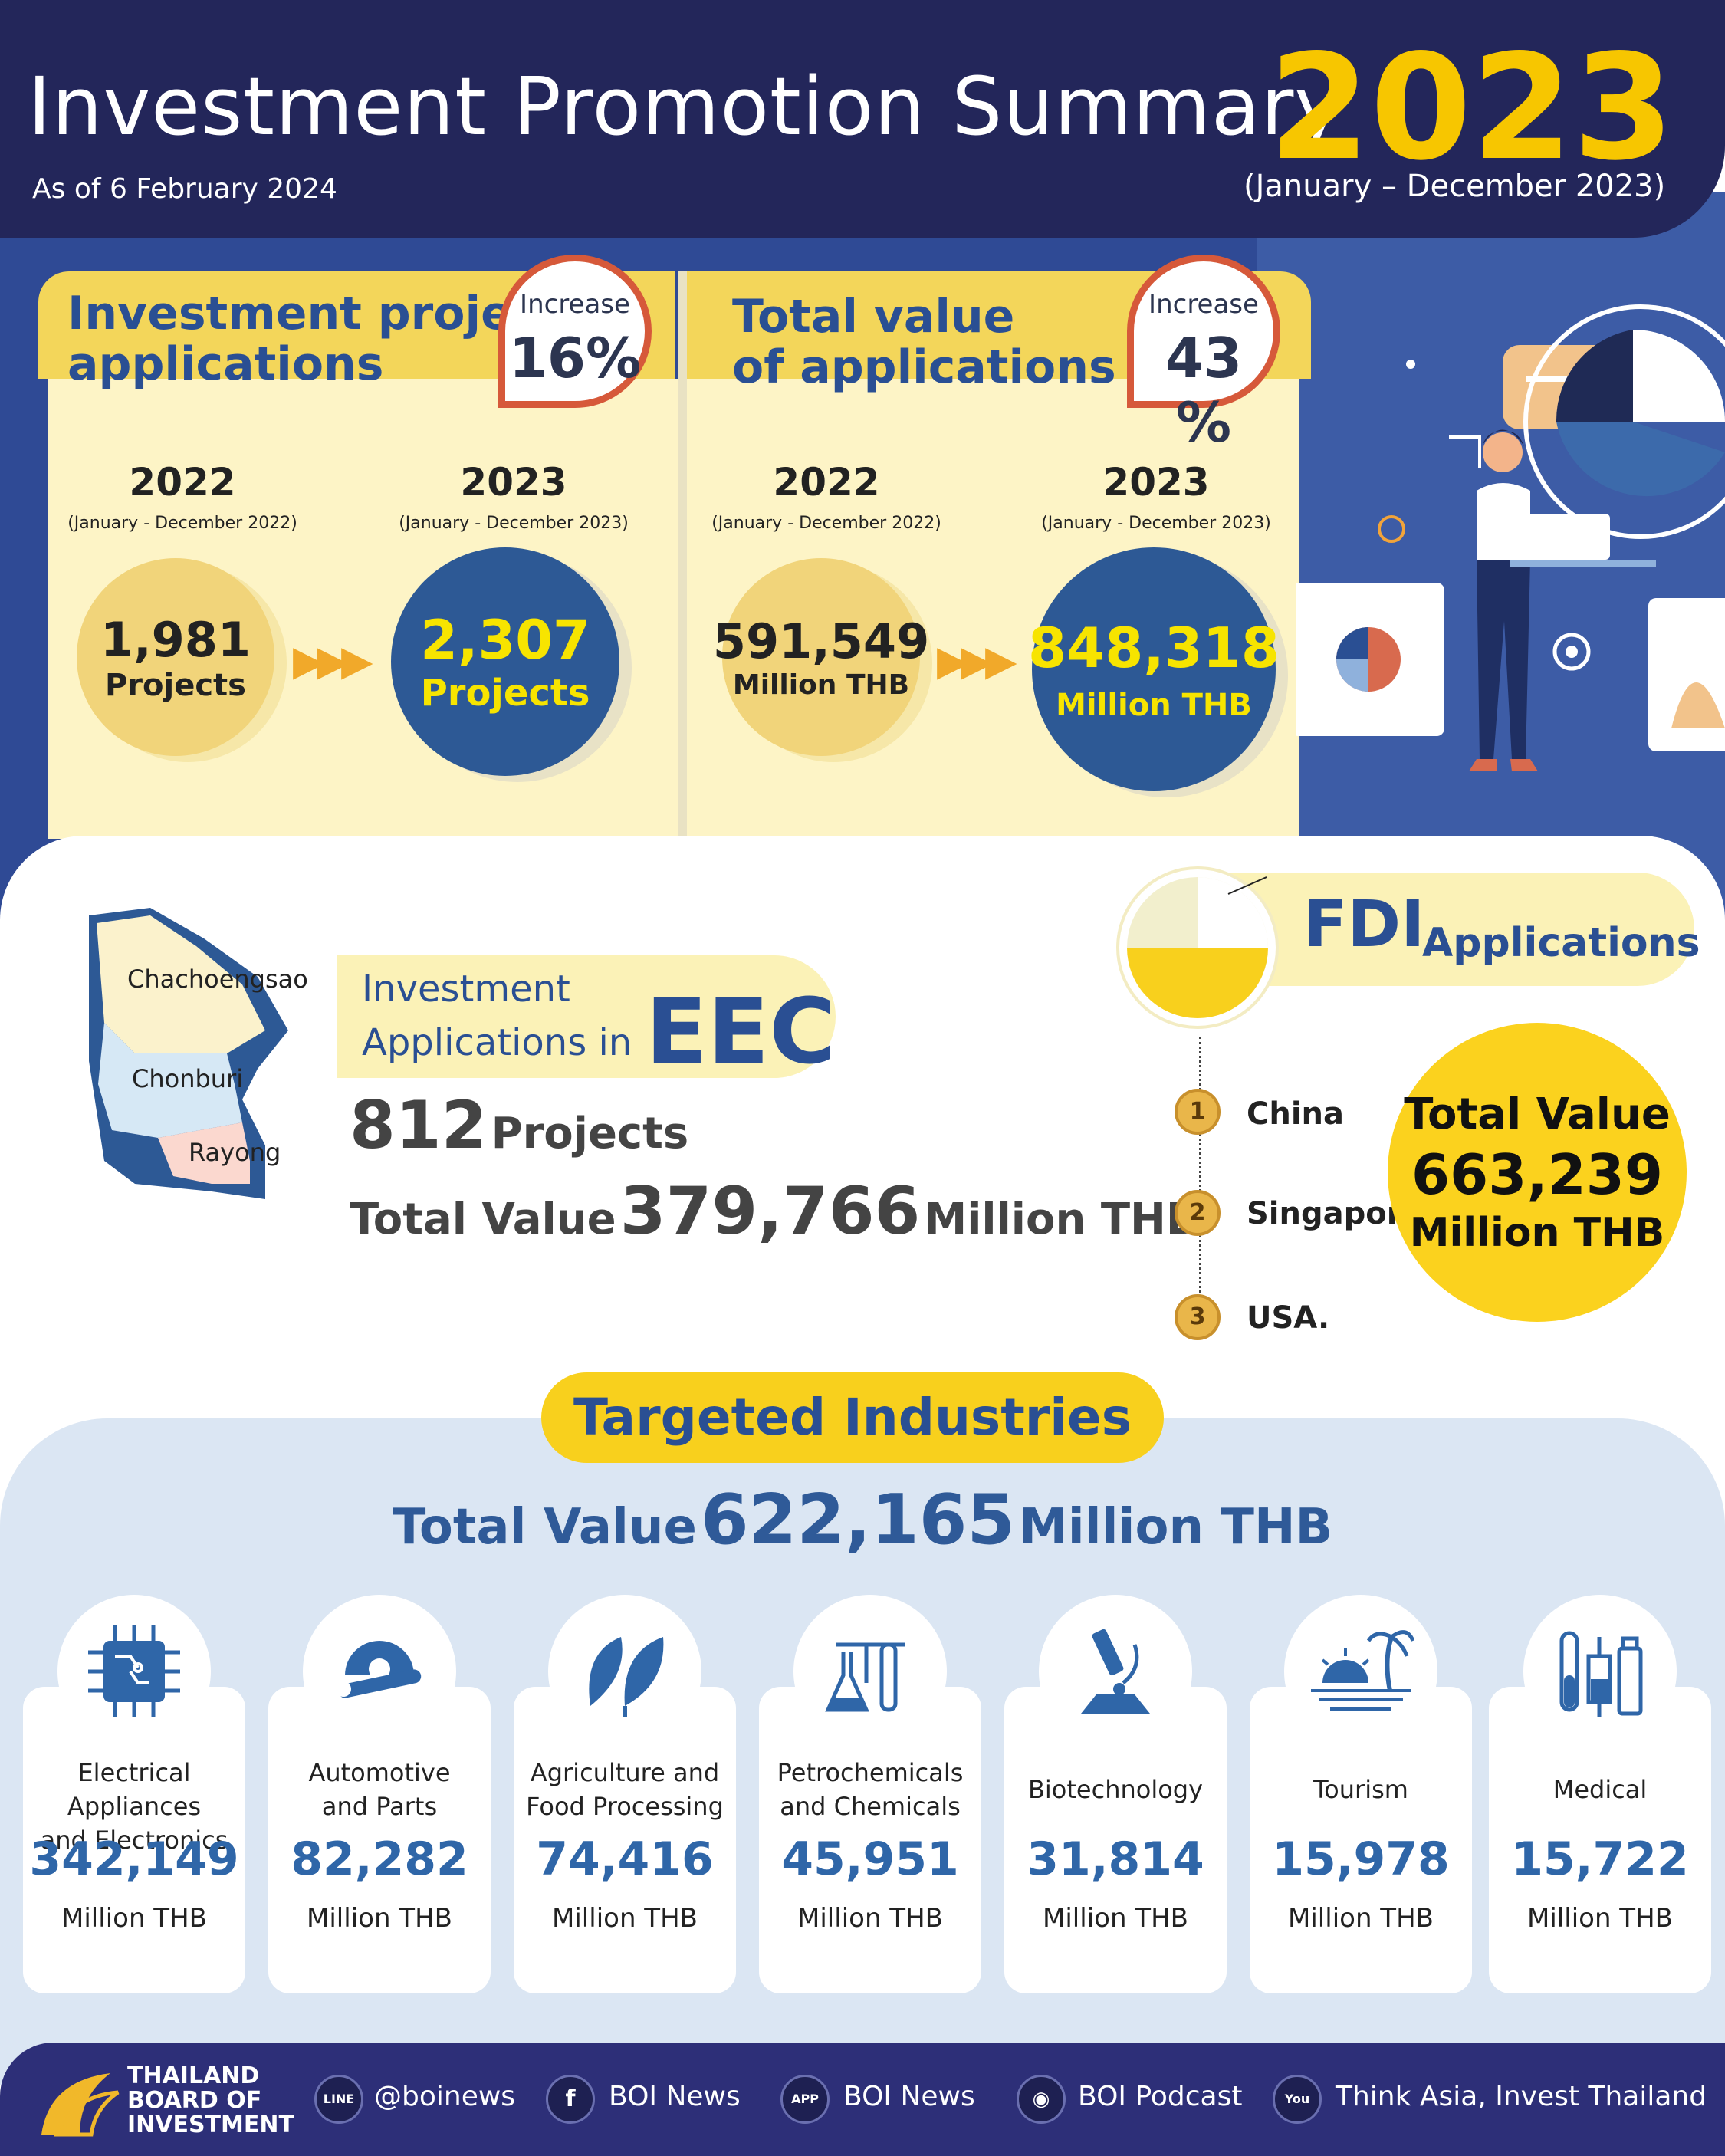 The height and width of the screenshot is (2156, 1725). I want to click on industry-name-line1: Electrical Appliances, so click(134, 1790).